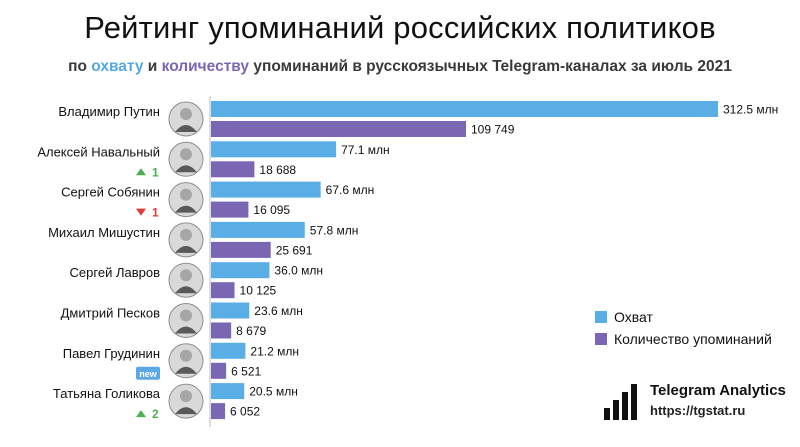  I want to click on category-label: Владимир Путин, so click(109, 111).